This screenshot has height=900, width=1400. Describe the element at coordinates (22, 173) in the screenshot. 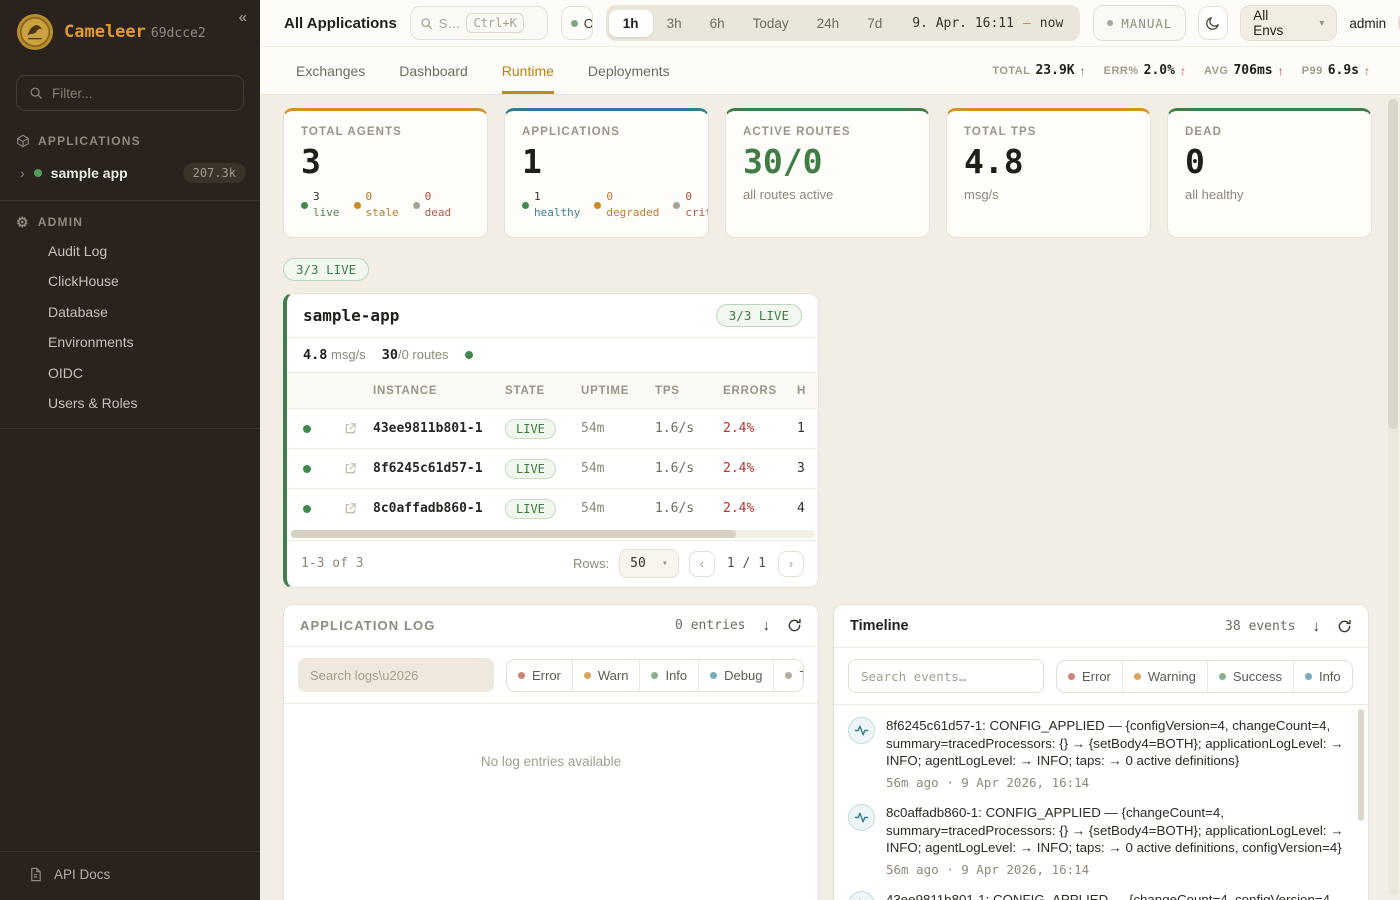

I see `chevron-right-icon: ›` at that location.